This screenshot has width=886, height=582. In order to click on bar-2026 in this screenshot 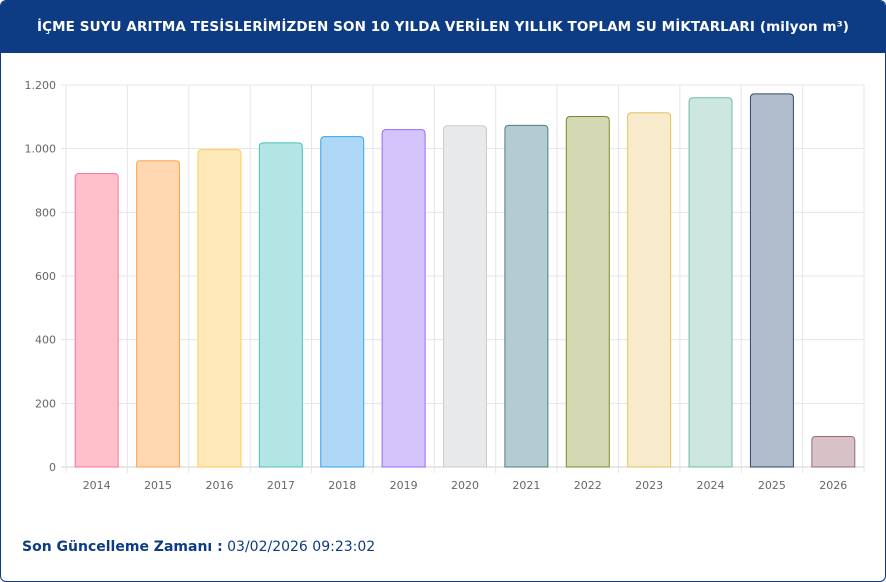, I will do `click(833, 451)`.